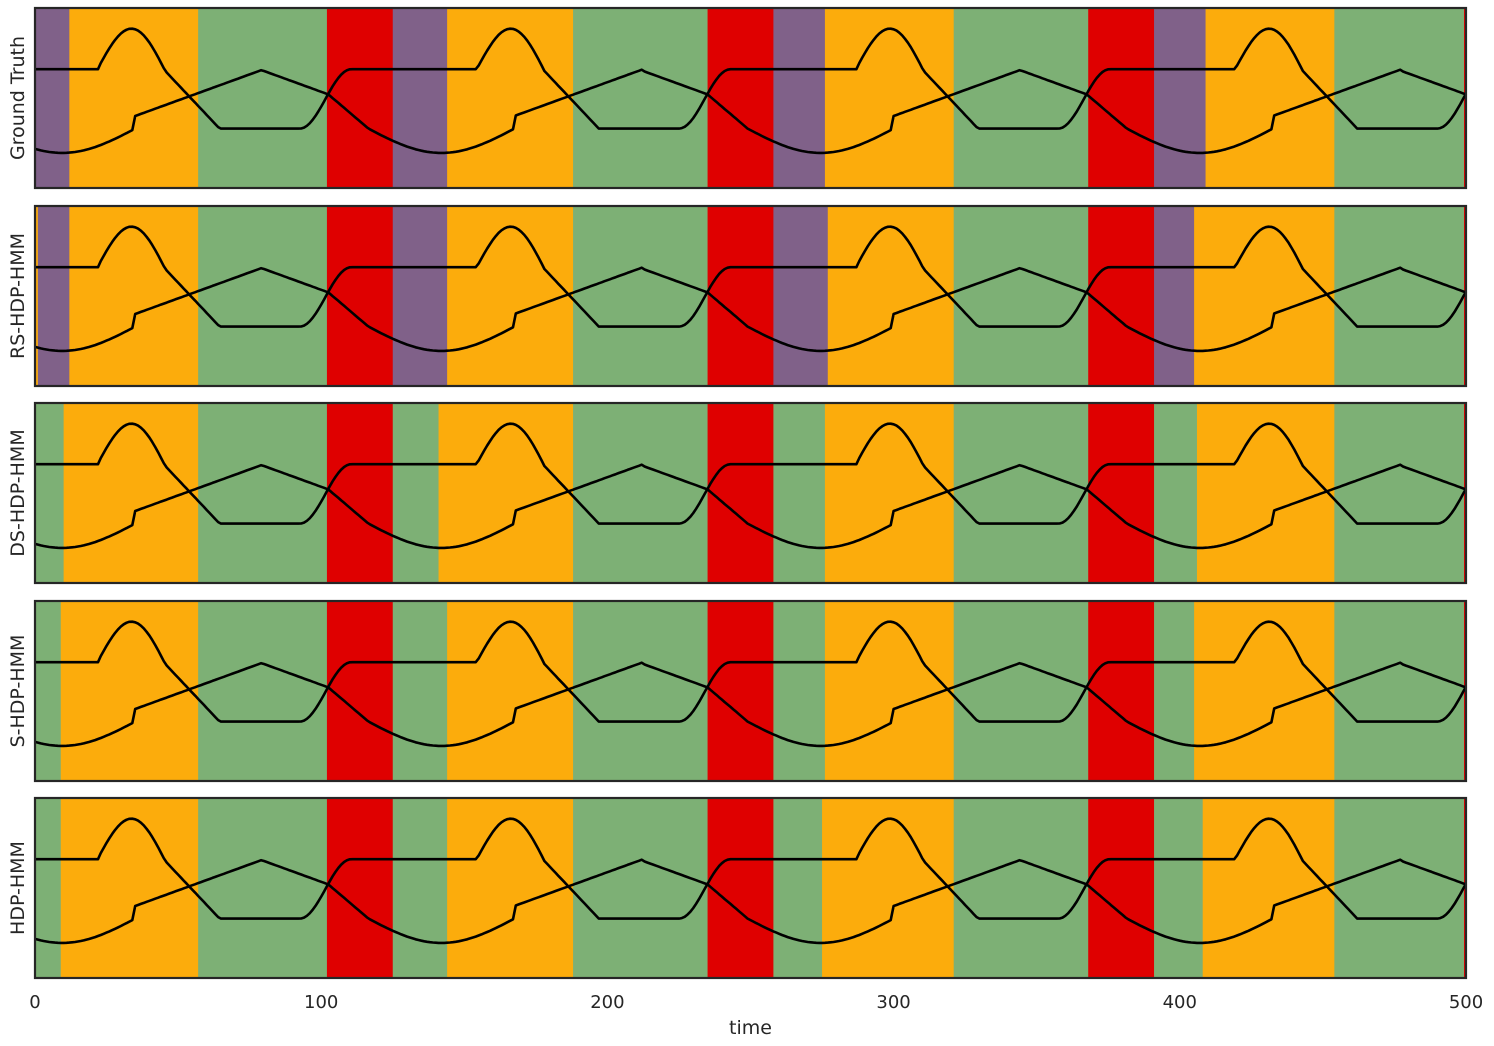 Image resolution: width=1494 pixels, height=1046 pixels. What do you see at coordinates (1180, 1002) in the screenshot?
I see `x-tick-label: 400` at bounding box center [1180, 1002].